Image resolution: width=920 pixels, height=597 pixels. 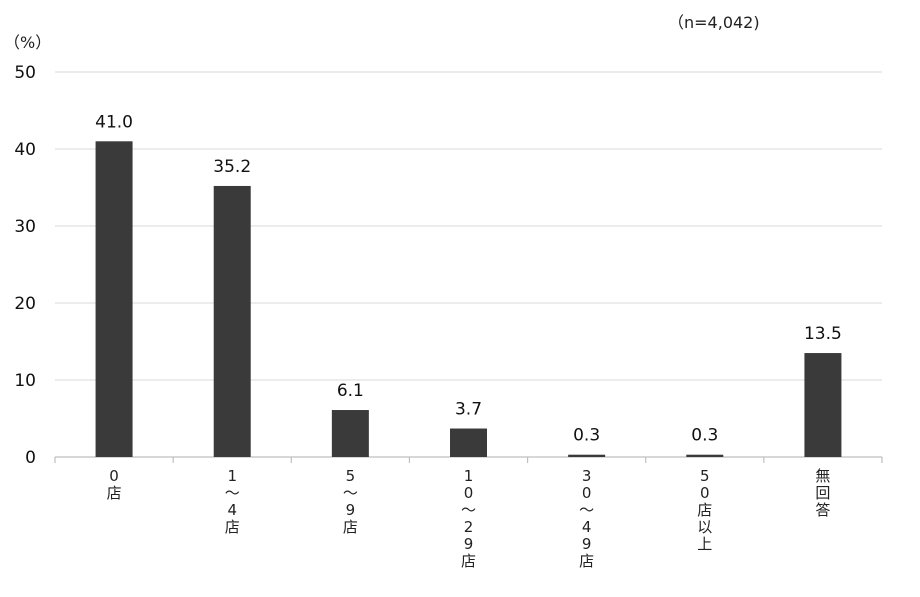 What do you see at coordinates (27, 42) in the screenshot?
I see `y-unit-label: （%）` at bounding box center [27, 42].